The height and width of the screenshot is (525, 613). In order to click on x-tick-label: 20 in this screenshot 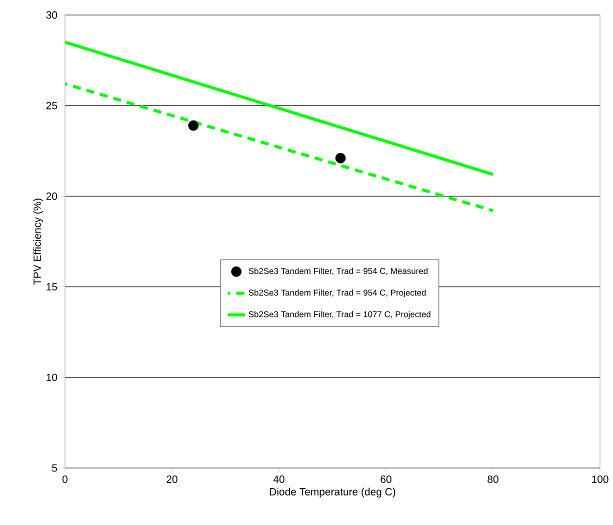, I will do `click(172, 479)`.